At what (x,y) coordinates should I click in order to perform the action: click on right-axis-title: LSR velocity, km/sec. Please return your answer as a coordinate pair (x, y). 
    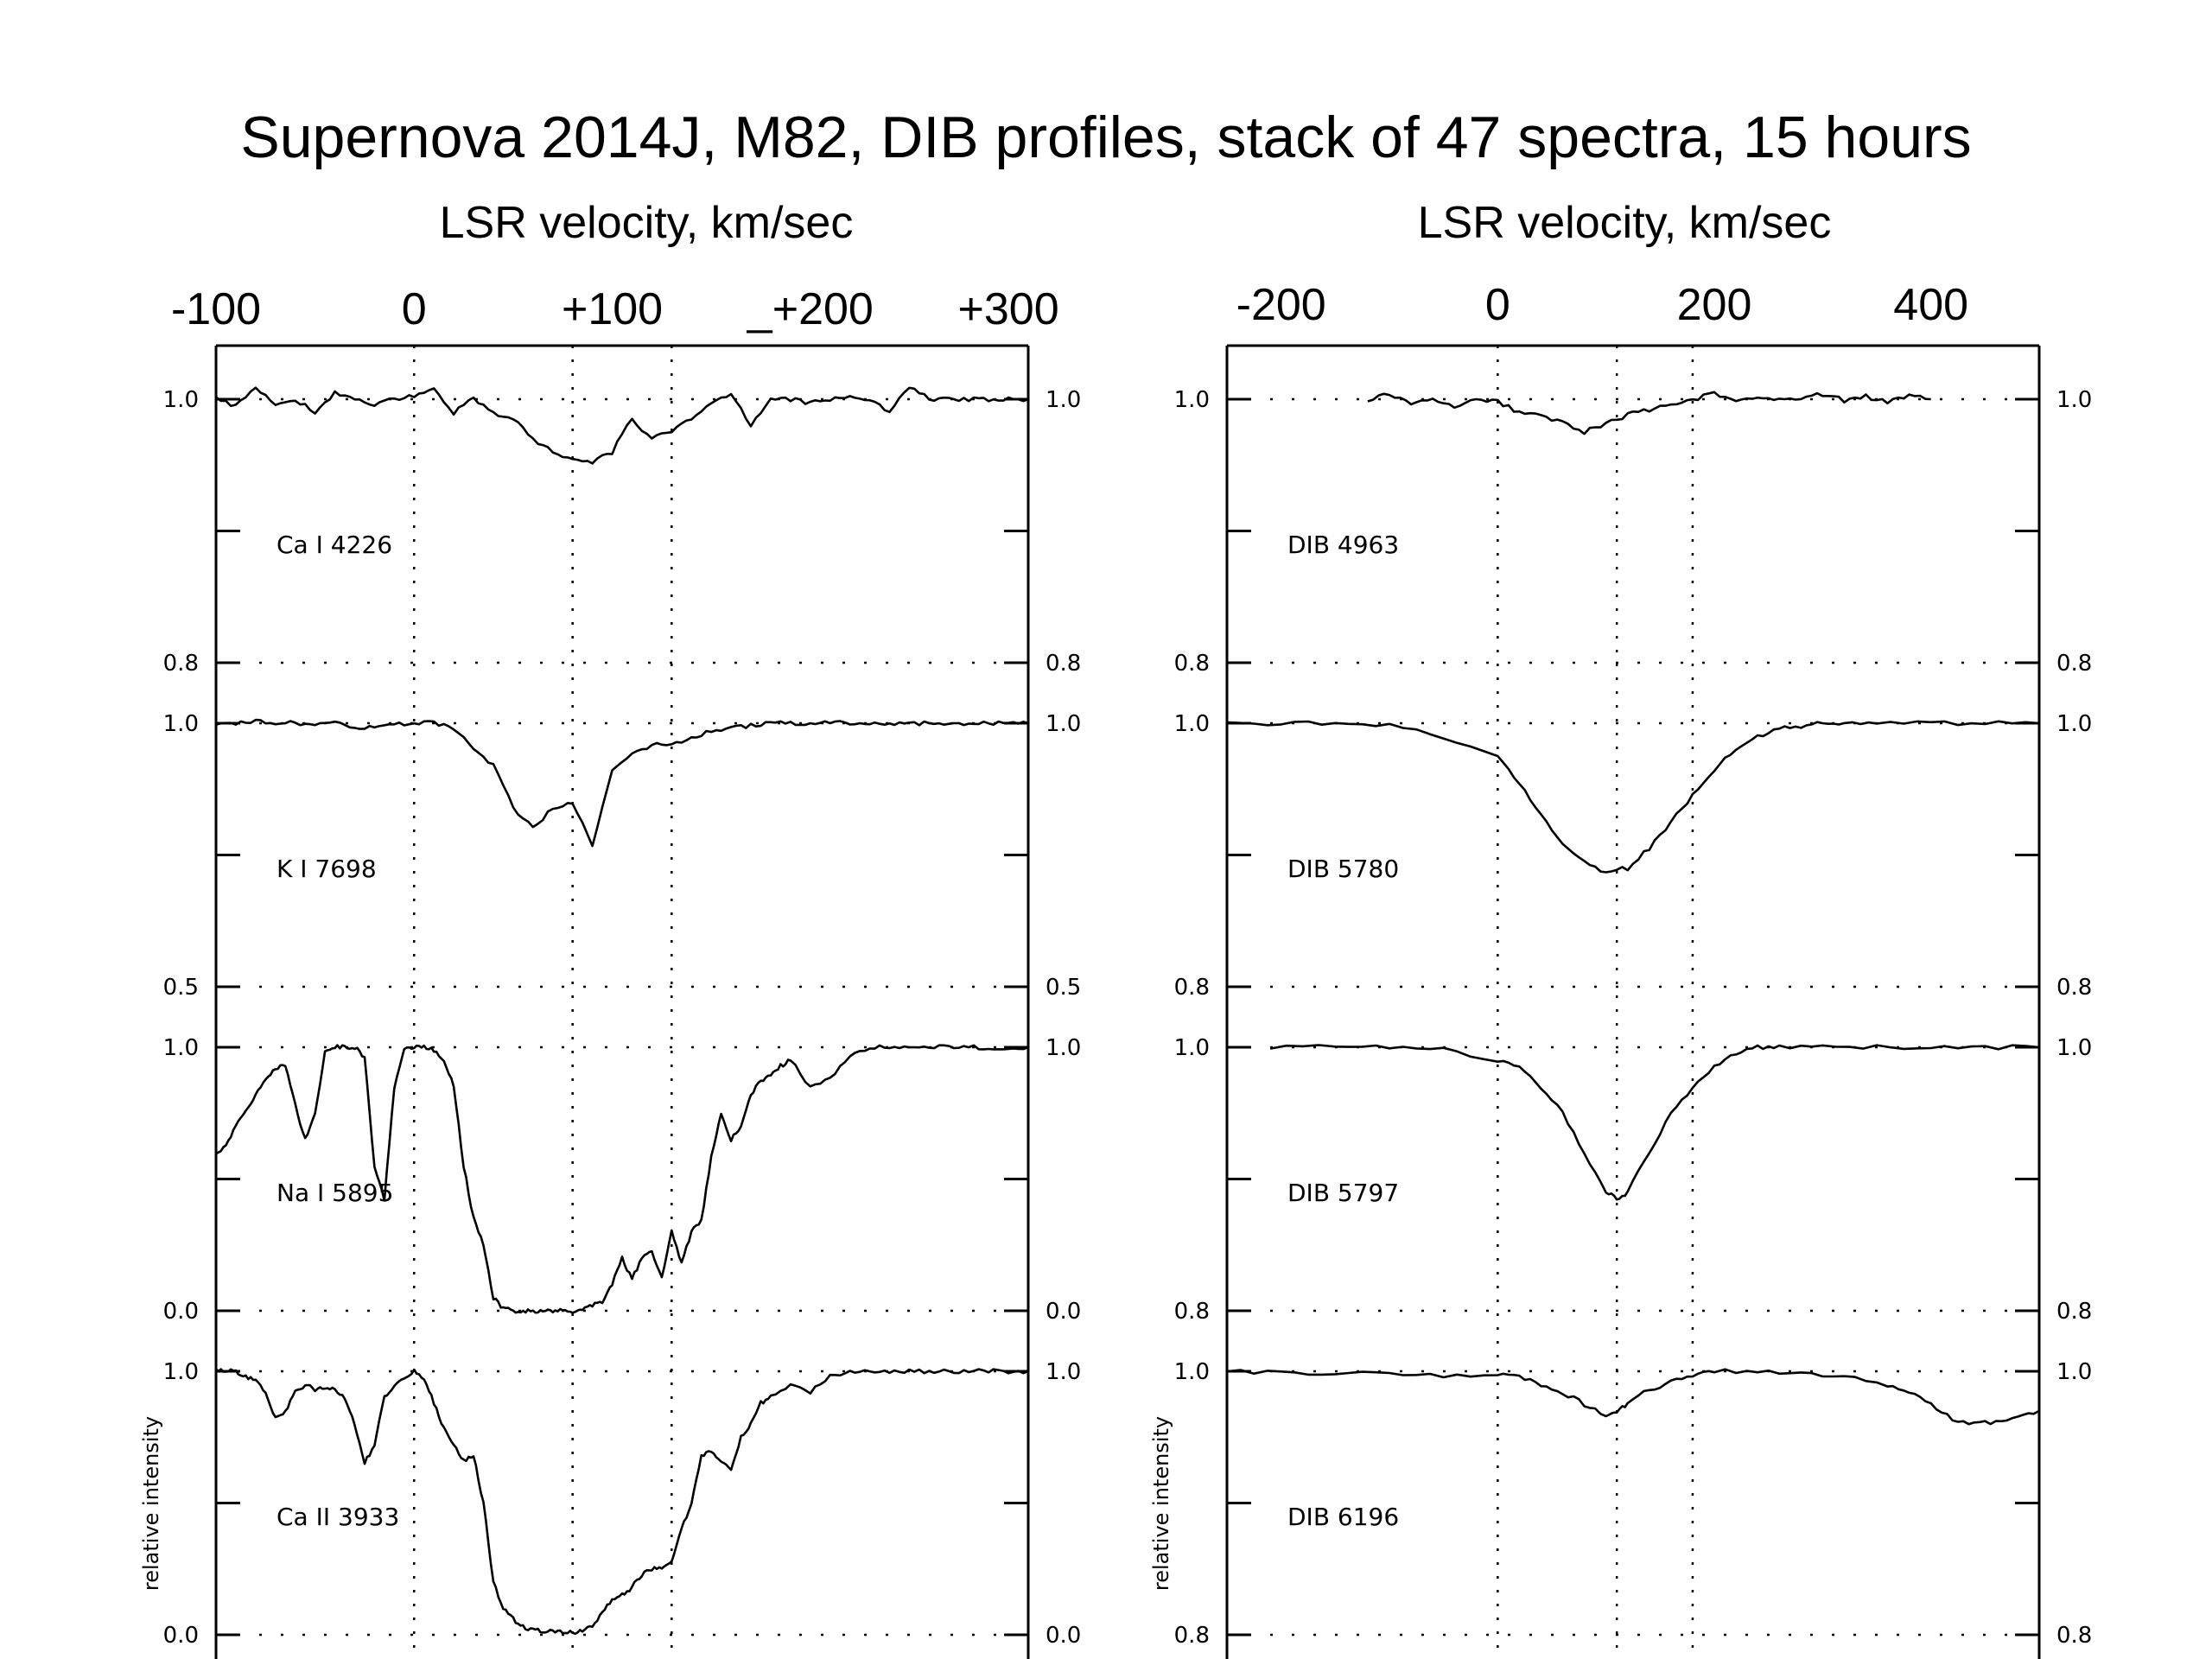
    Looking at the image, I should click on (1625, 223).